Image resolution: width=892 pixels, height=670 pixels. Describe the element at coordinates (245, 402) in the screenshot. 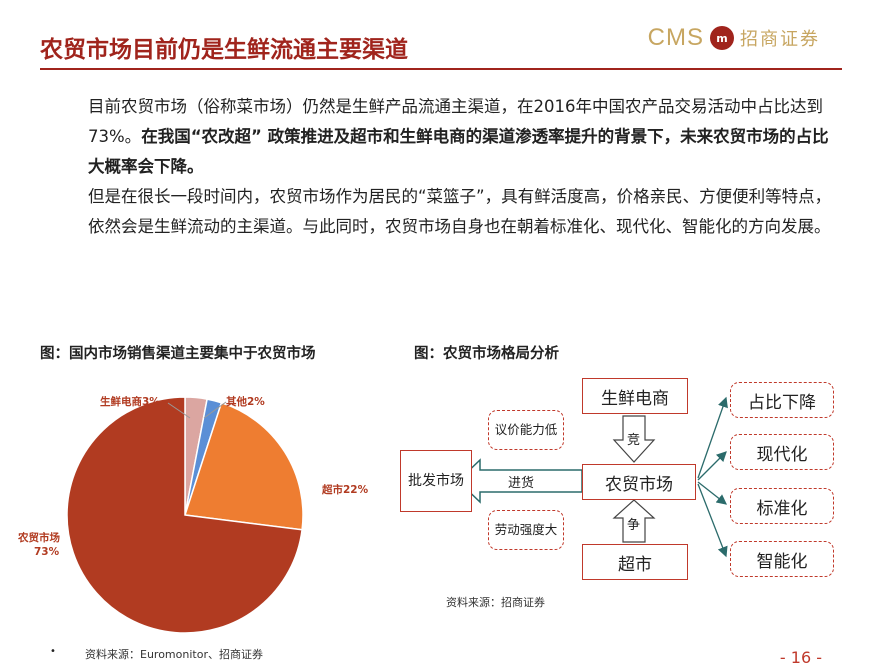

I see `pie-label-other: 其他2%` at that location.